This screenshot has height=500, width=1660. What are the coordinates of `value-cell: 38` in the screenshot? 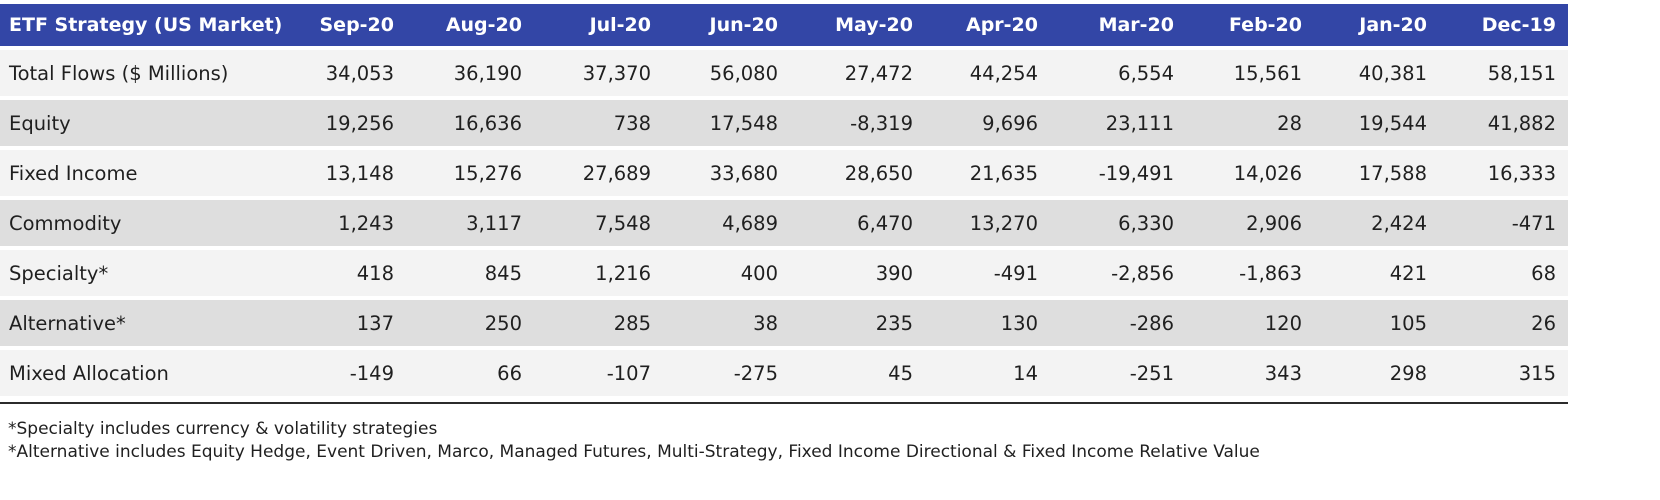 It's located at (726, 323).